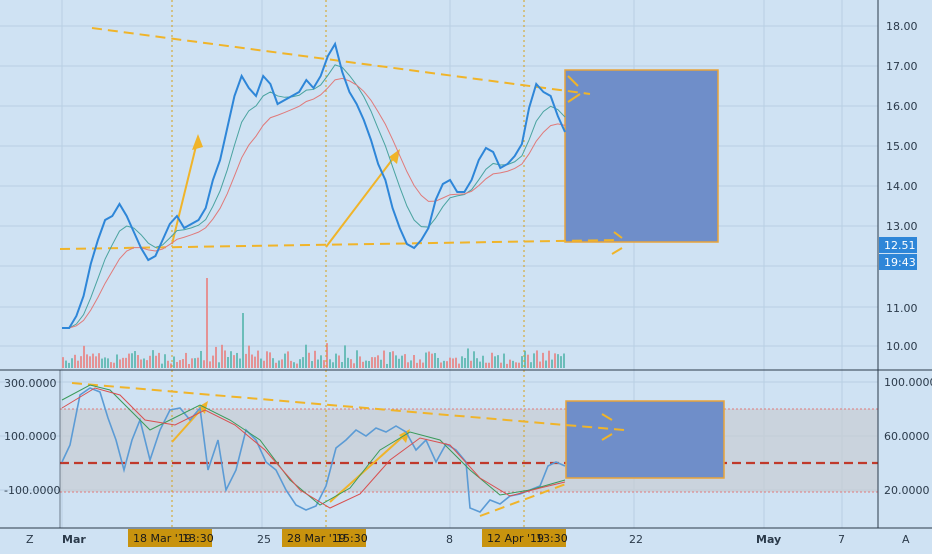 The image size is (932, 554). Describe the element at coordinates (316, 538) in the screenshot. I see `event-label-2-date: 28 Mar '19` at that location.